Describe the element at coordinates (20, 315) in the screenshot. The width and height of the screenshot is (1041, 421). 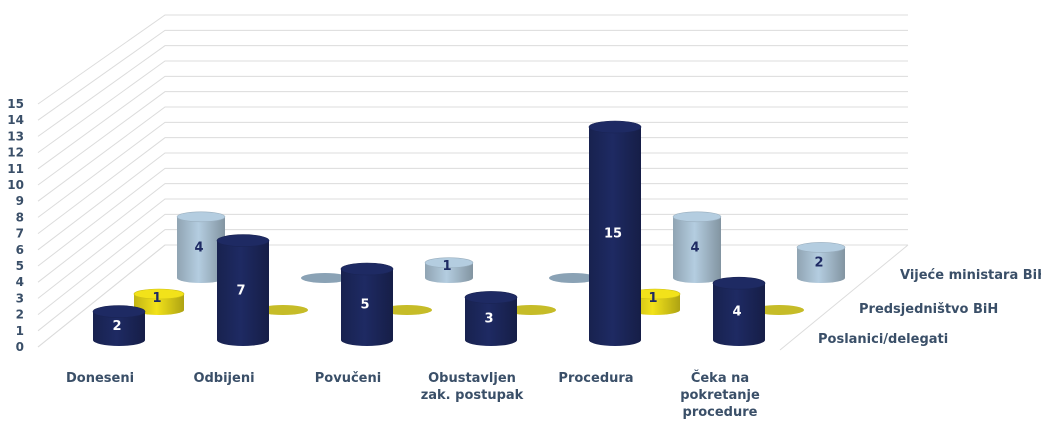
I see `y-tick-label: 2` at that location.